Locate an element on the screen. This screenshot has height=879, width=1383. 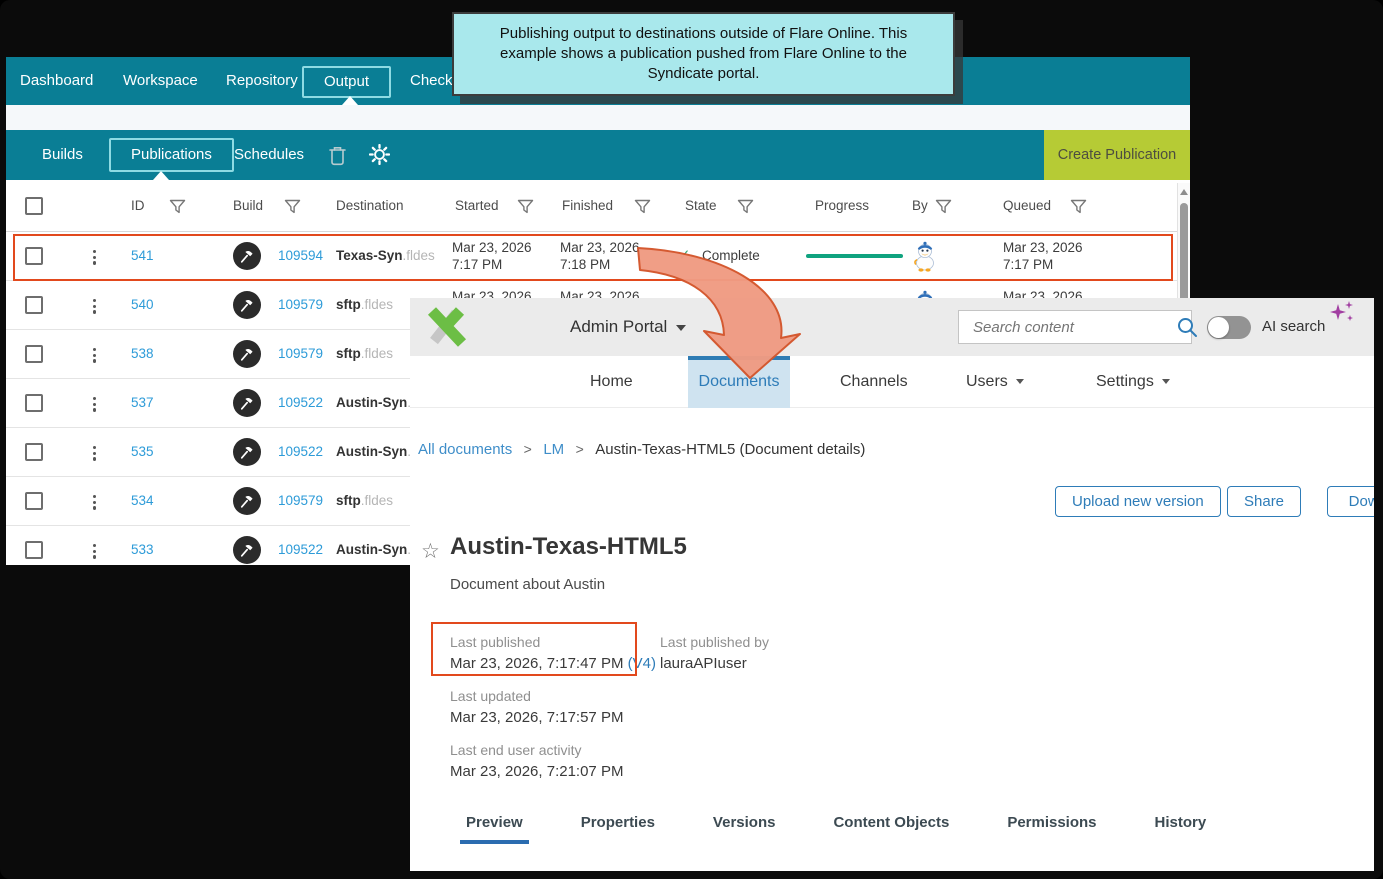
portal-nav-channels: Channels is located at coordinates (874, 381).